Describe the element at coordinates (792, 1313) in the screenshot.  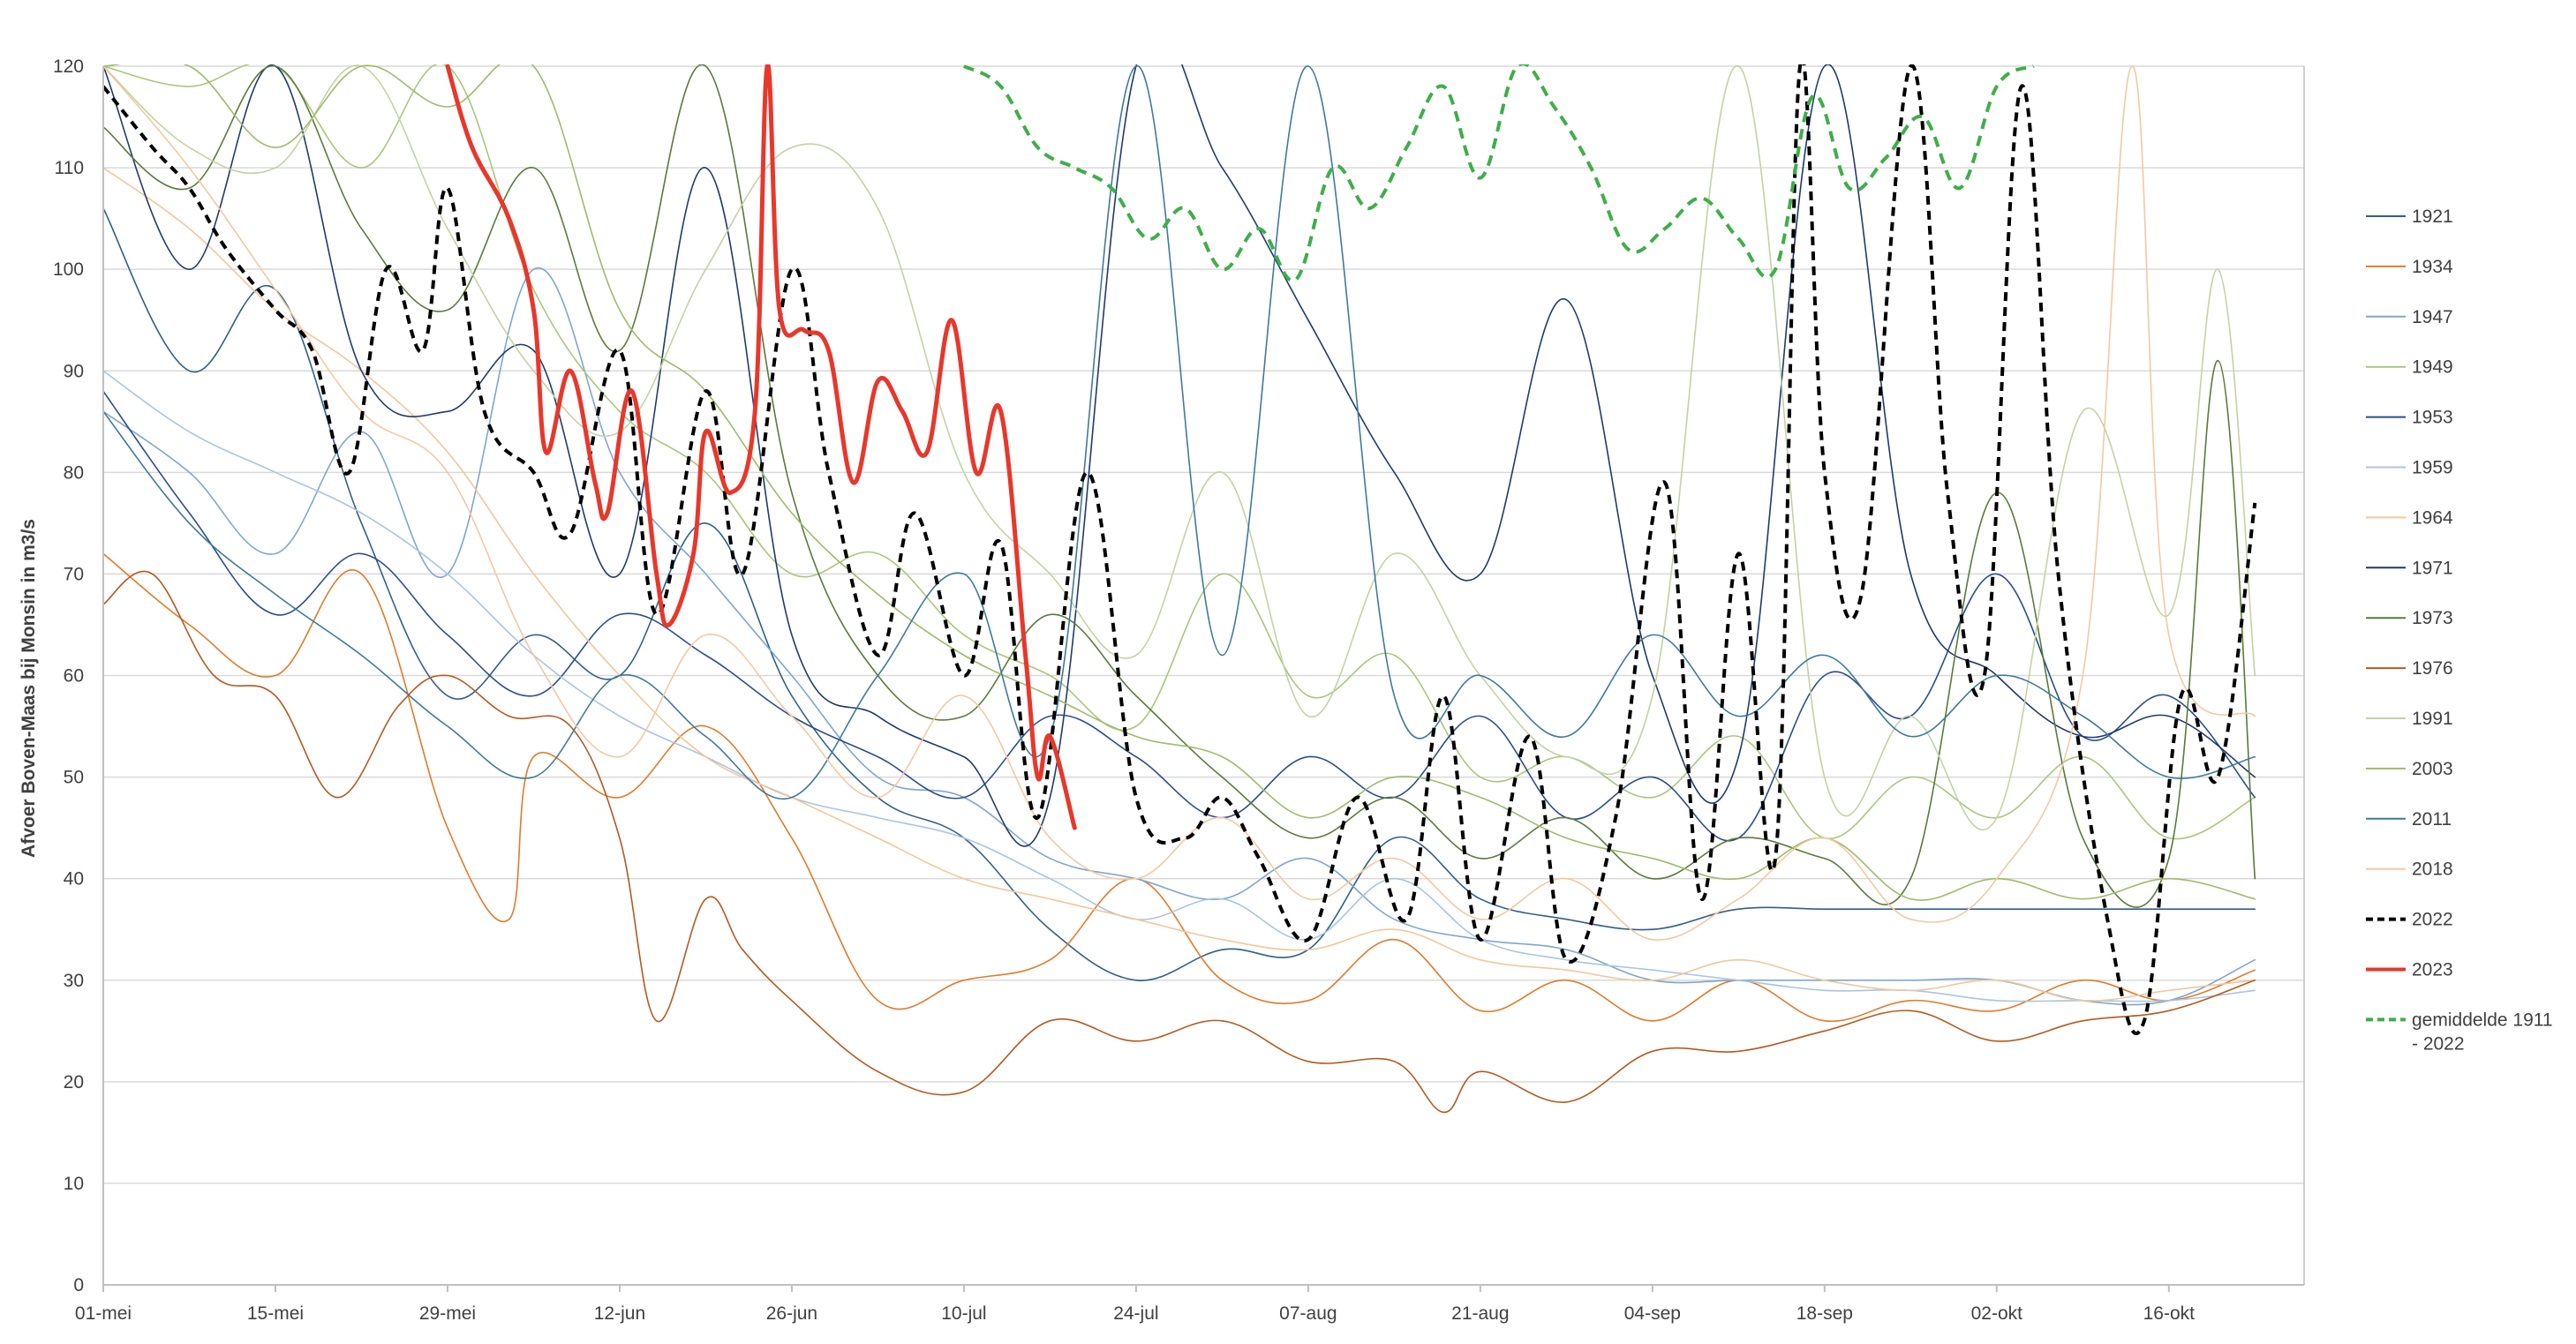
I see `x-tick-label: 26-jun` at that location.